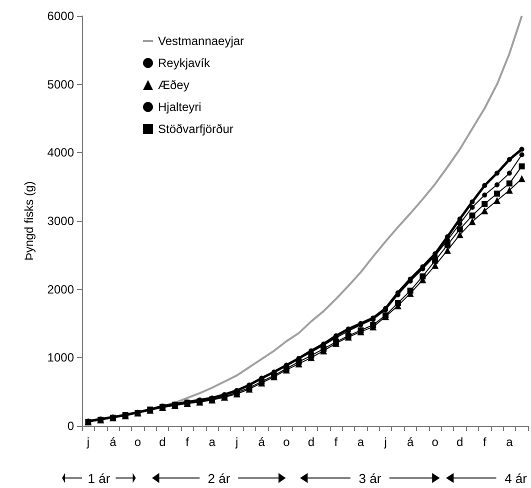 The image size is (531, 488). Describe the element at coordinates (516, 478) in the screenshot. I see `text: 4 ár` at that location.